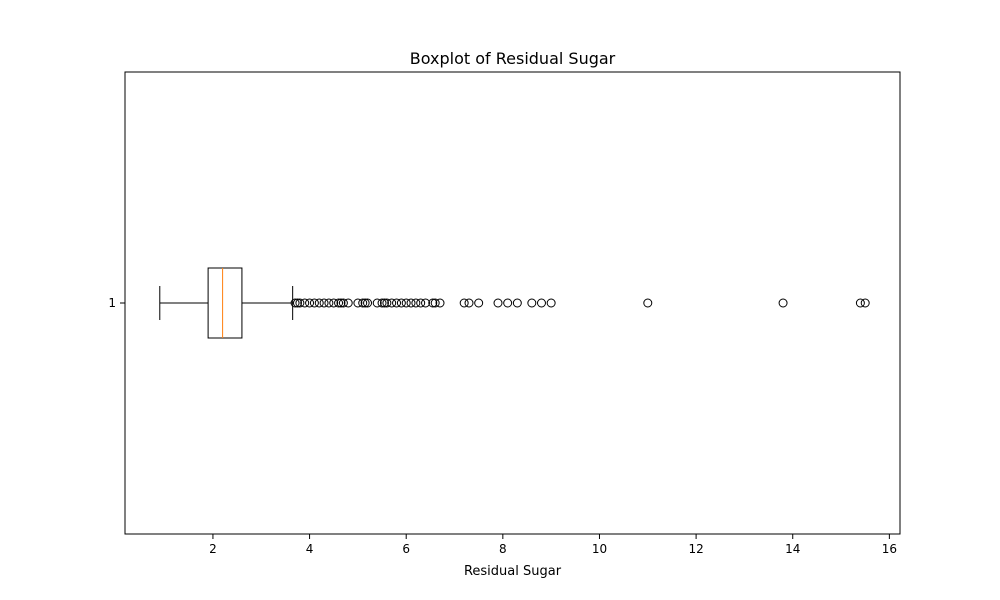 This screenshot has width=1000, height=600. Describe the element at coordinates (889, 549) in the screenshot. I see `x-tick-label: 16` at that location.